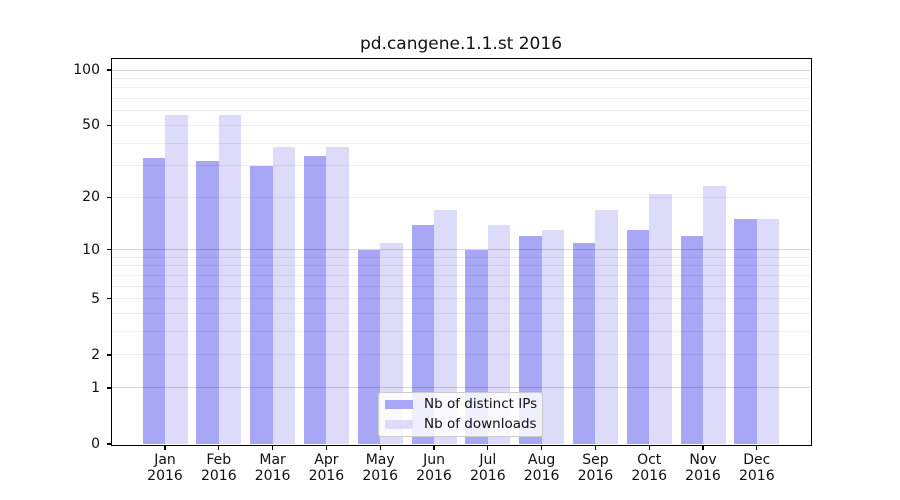  Describe the element at coordinates (380, 468) in the screenshot. I see `x-tick-label-may: May 2016` at that location.